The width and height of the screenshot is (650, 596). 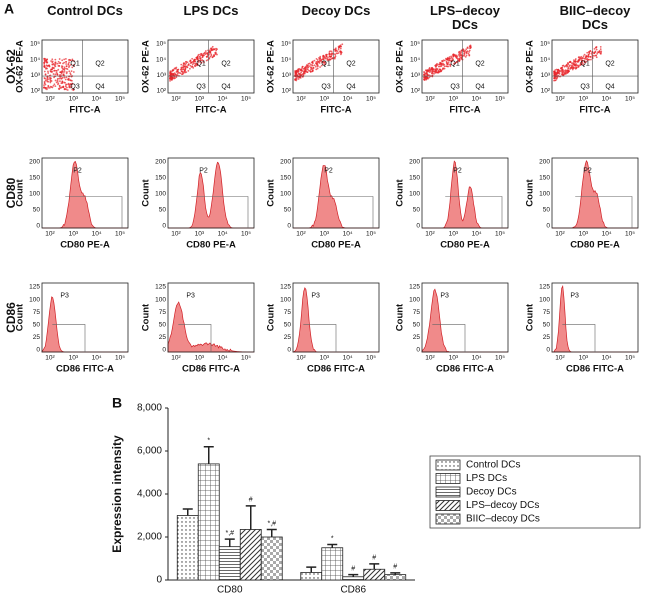 What do you see at coordinates (229, 533) in the screenshot?
I see `significance-mark: *,#` at bounding box center [229, 533].